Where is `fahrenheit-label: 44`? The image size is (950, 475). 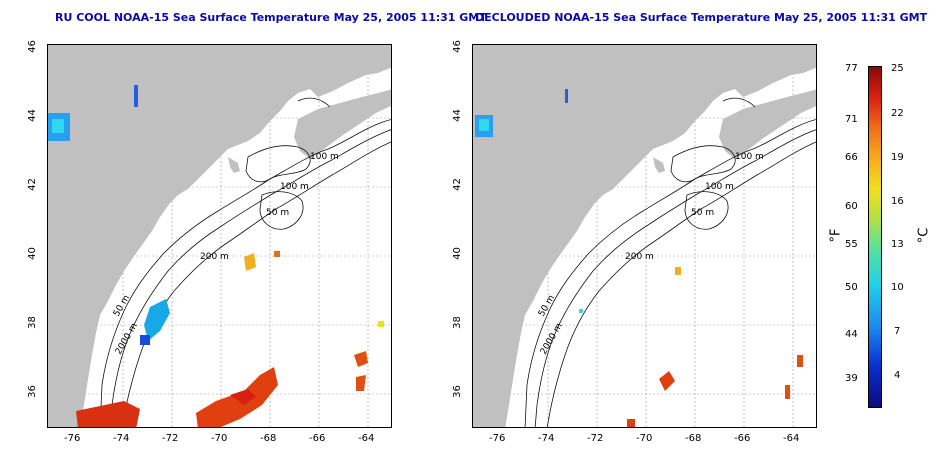
fahrenheit-label: 44 is located at coordinates (851, 334).